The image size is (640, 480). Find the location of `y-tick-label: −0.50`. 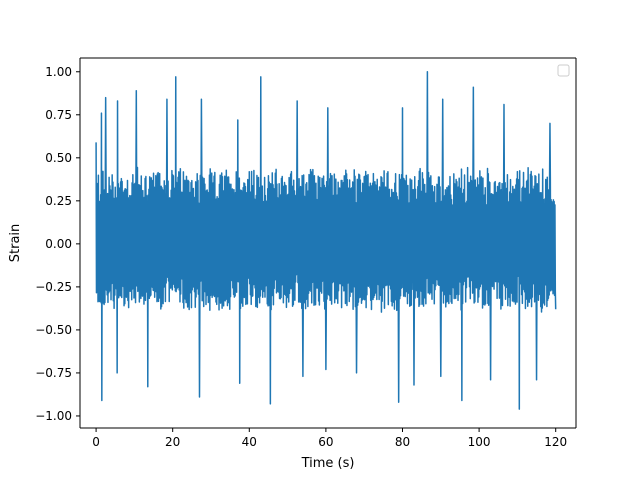

y-tick-label: −0.50 is located at coordinates (53, 330).